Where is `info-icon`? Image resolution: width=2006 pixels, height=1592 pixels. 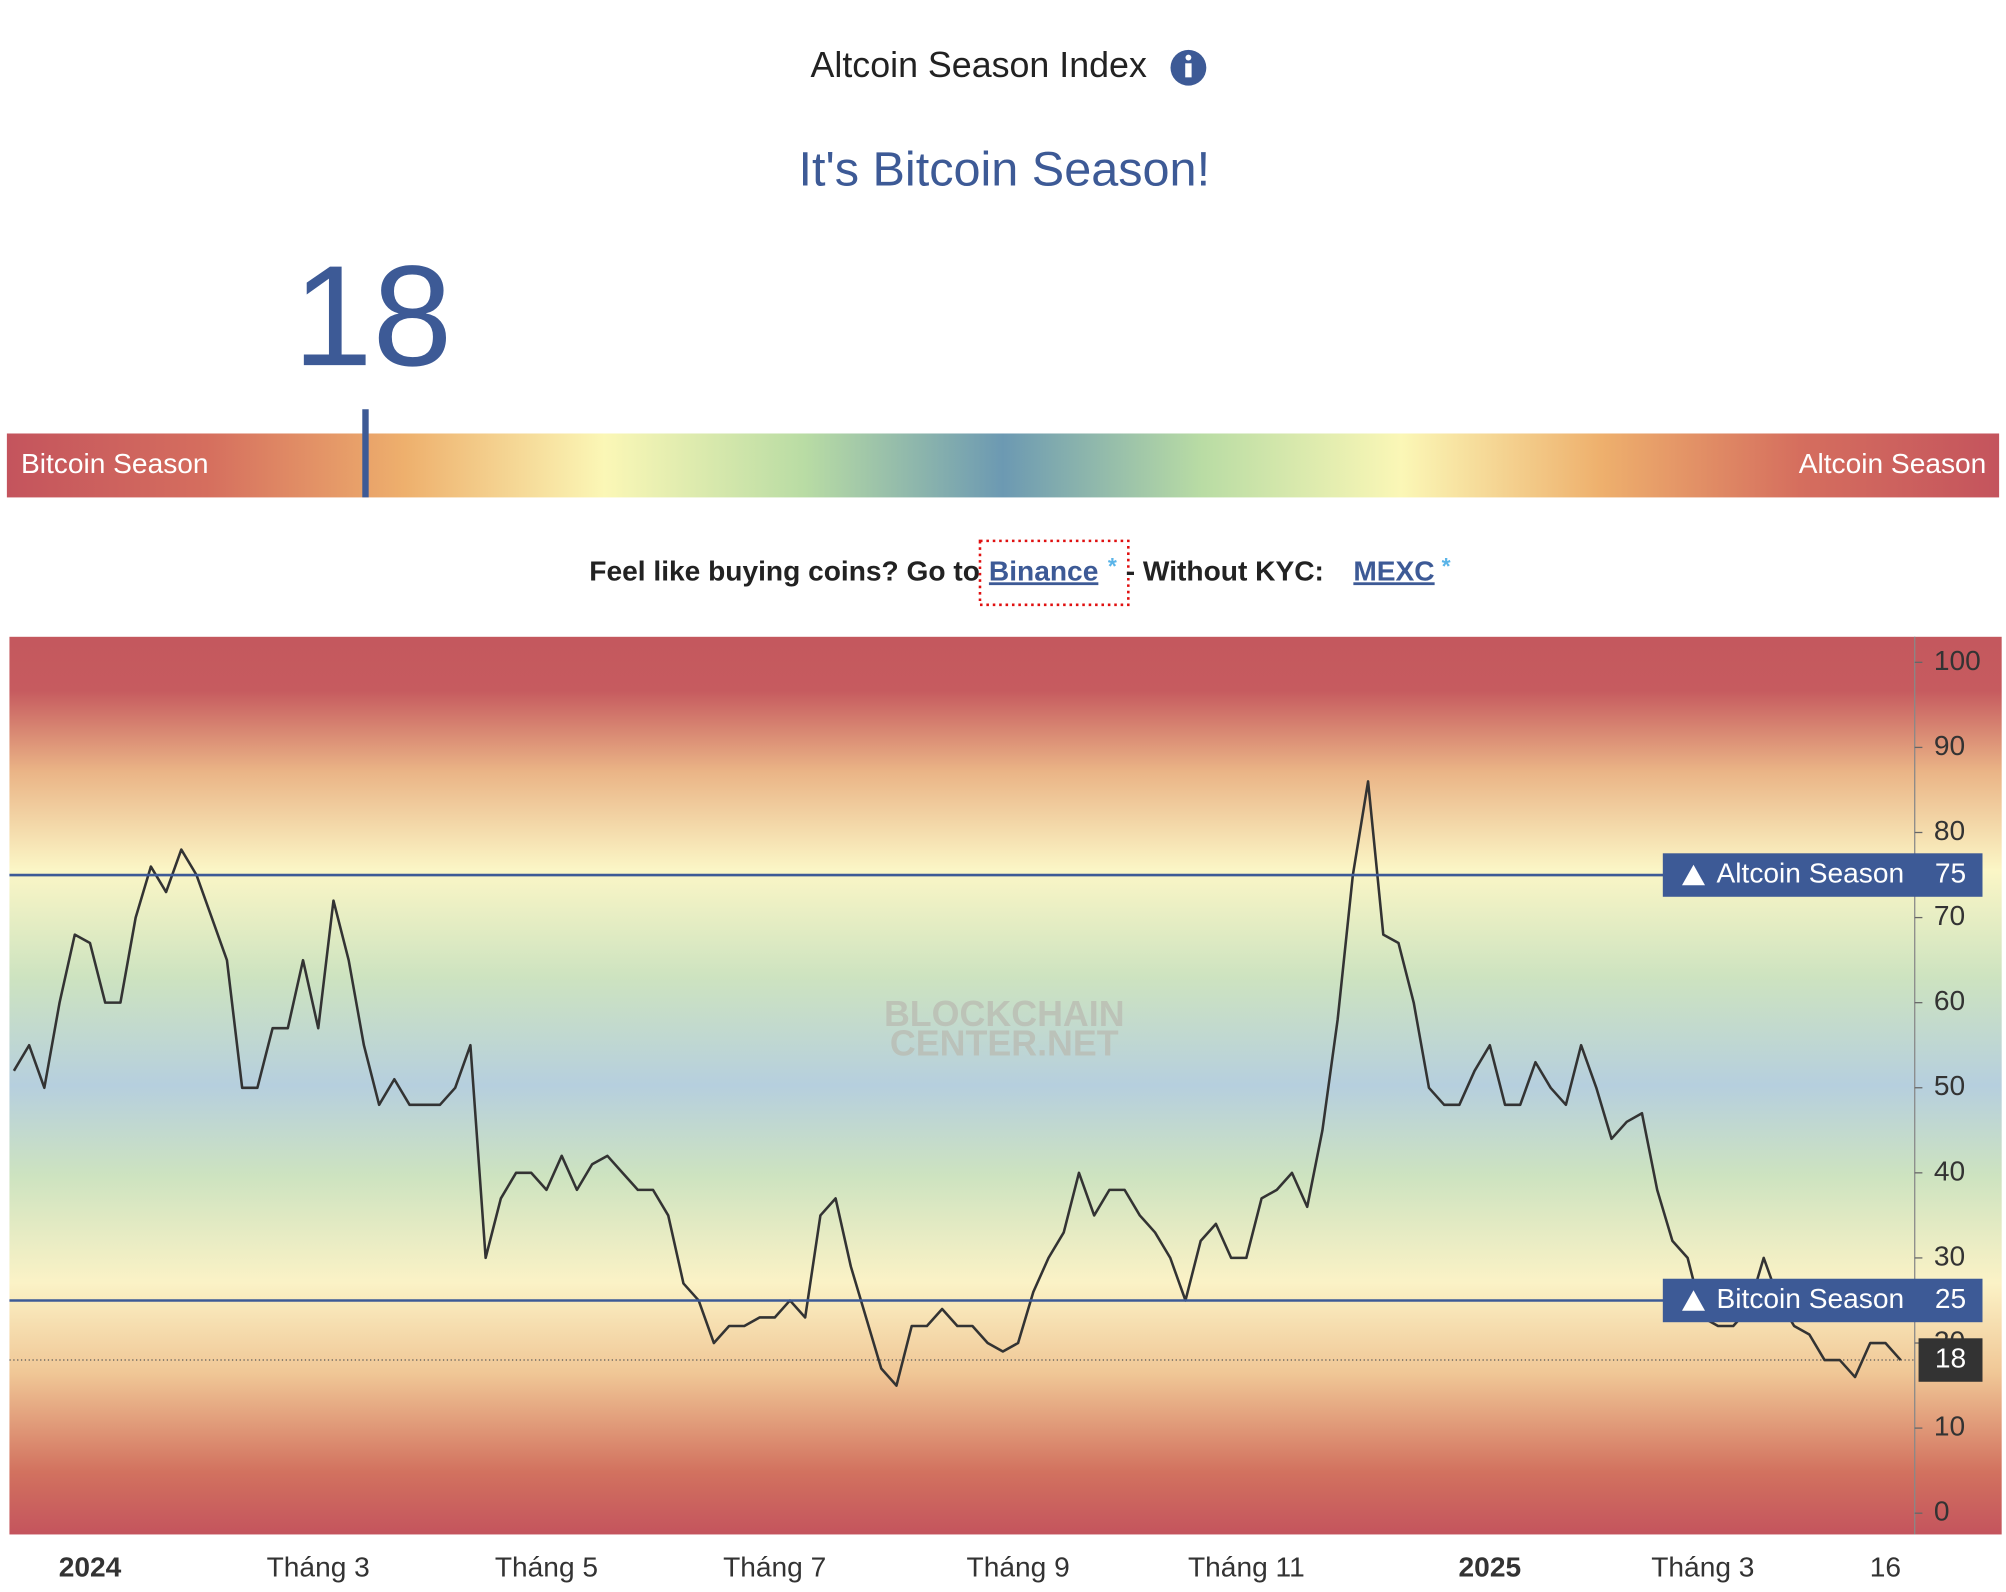
info-icon is located at coordinates (1188, 67).